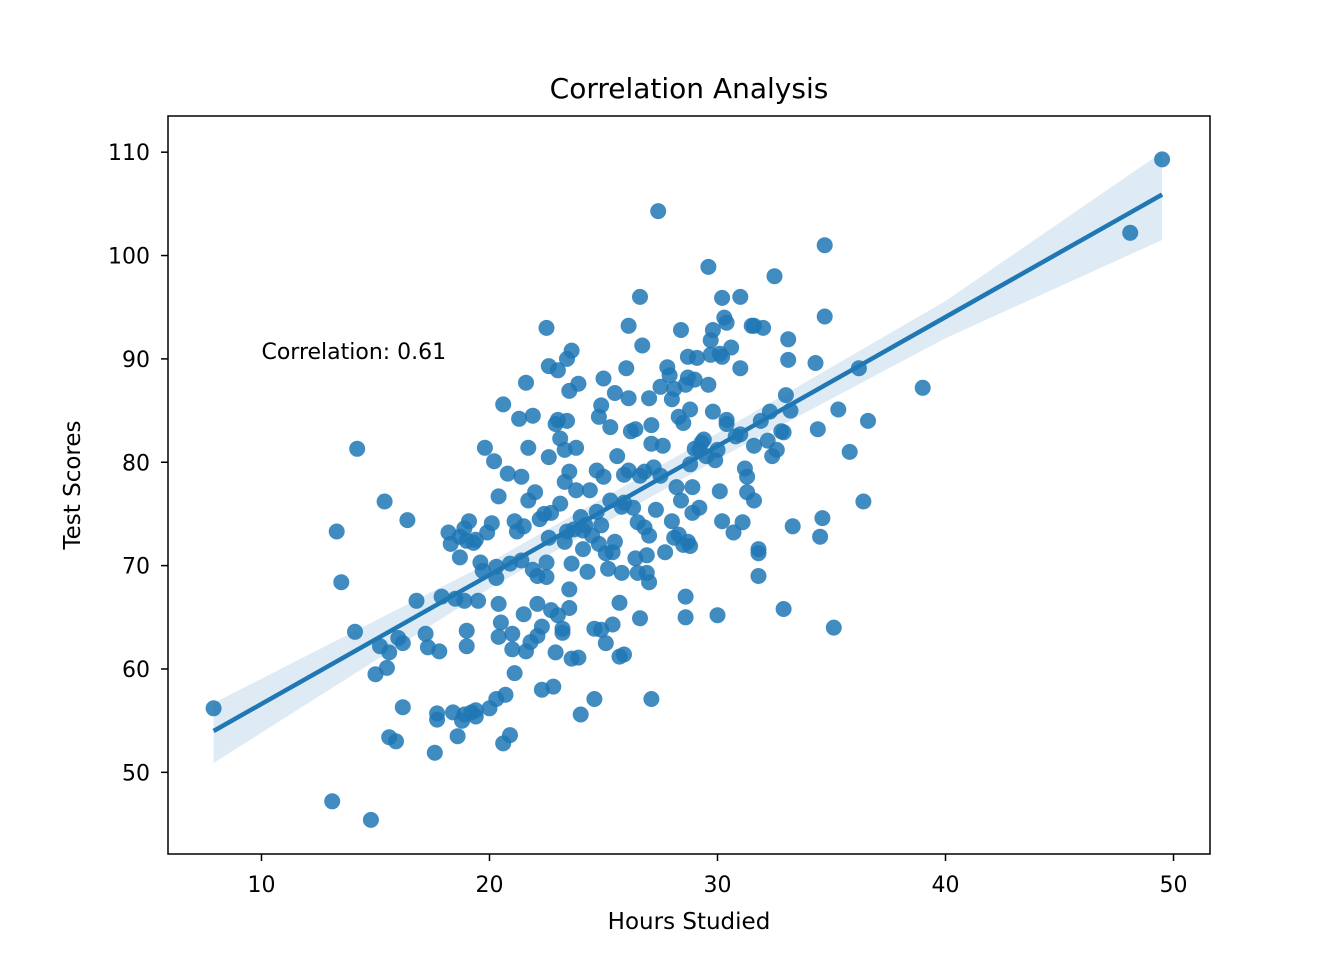 The height and width of the screenshot is (960, 1344). I want to click on y-tick-label: 90, so click(136, 360).